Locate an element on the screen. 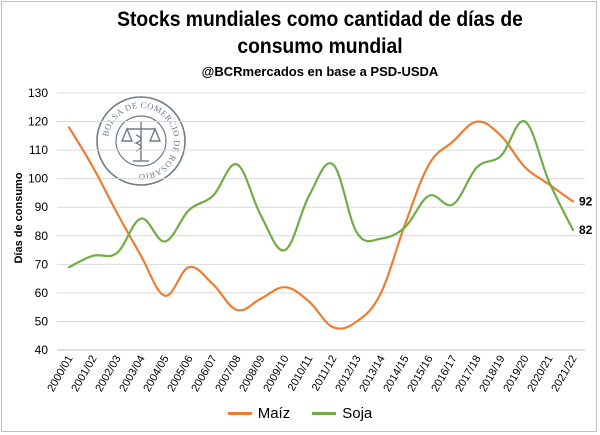 This screenshot has height=435, width=600. legend-item-soja: Soja is located at coordinates (342, 413).